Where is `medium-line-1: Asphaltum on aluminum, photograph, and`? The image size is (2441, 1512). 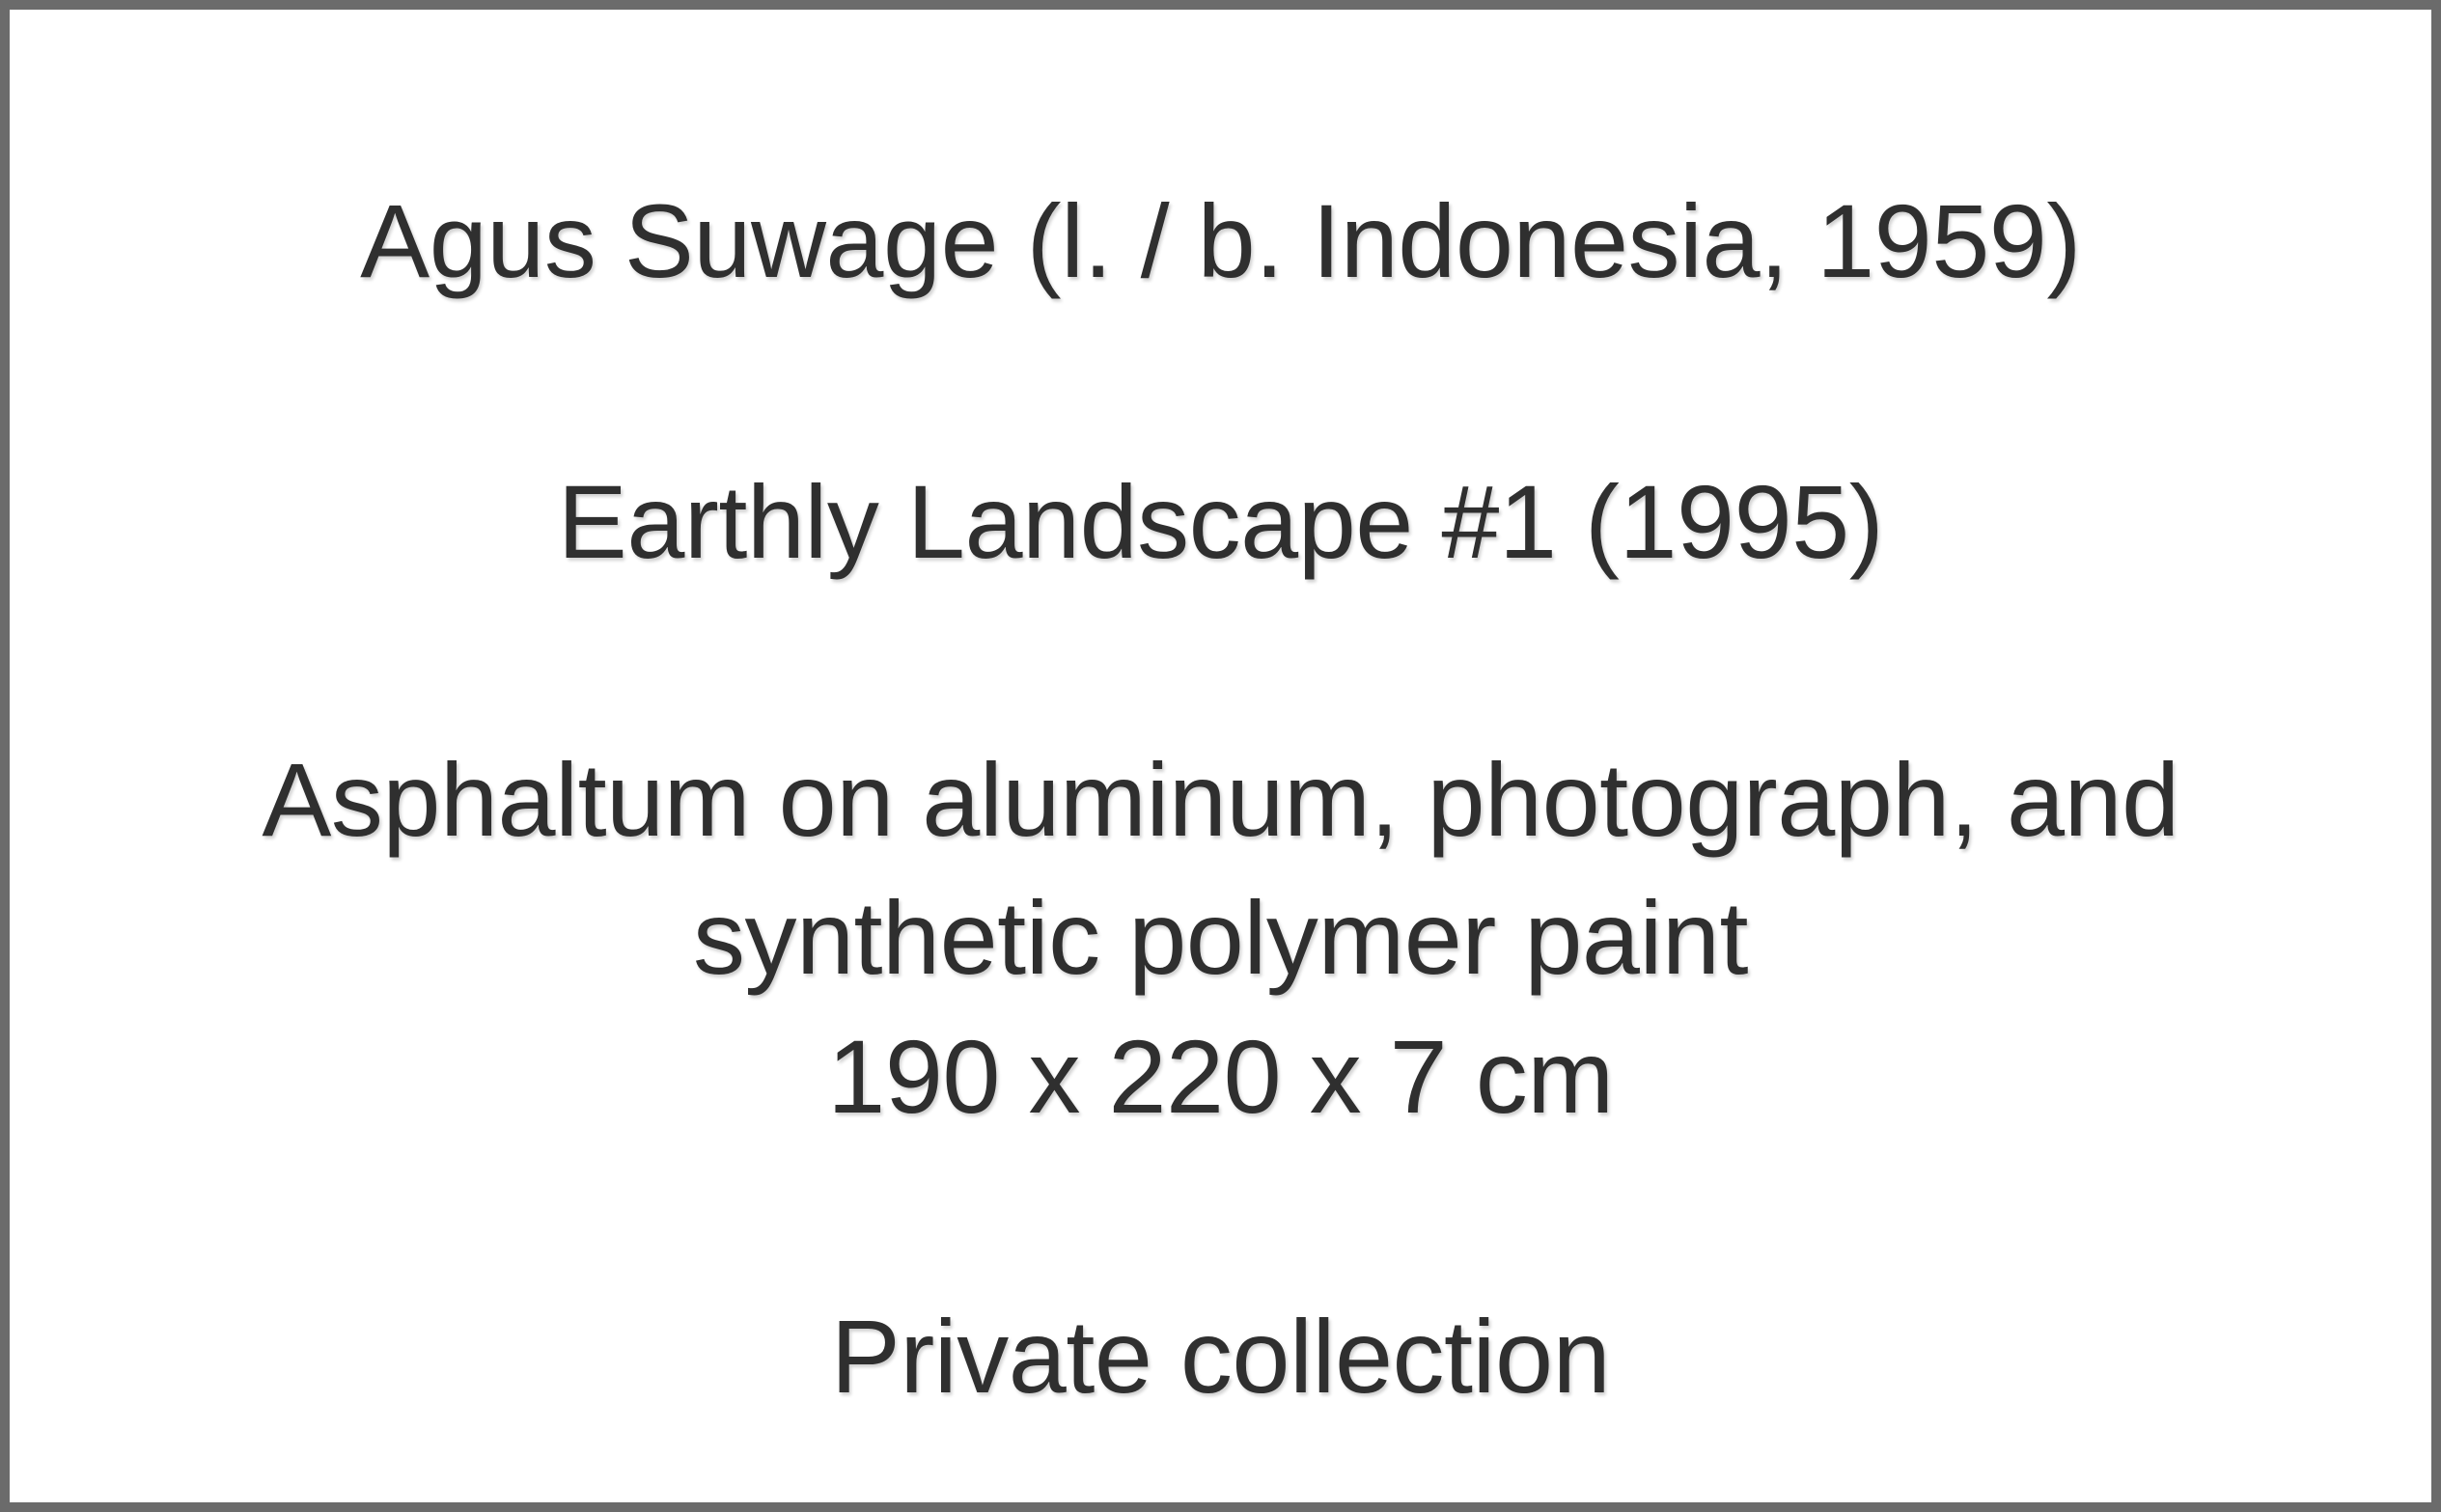
medium-line-1: Asphaltum on aluminum, photograph, and is located at coordinates (1220, 799).